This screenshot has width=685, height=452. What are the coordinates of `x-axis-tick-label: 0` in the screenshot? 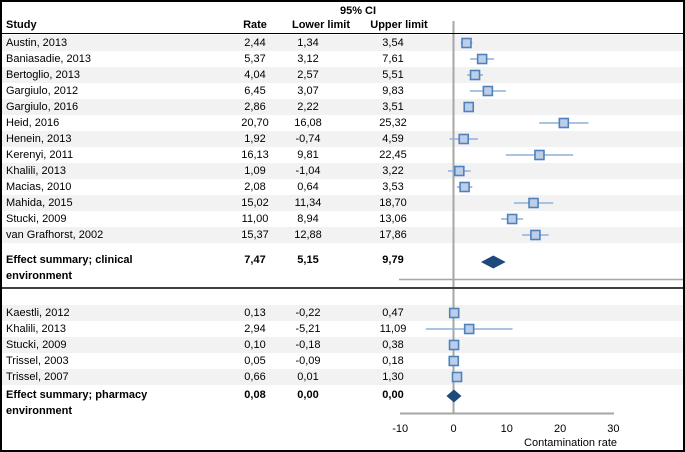 It's located at (453, 429).